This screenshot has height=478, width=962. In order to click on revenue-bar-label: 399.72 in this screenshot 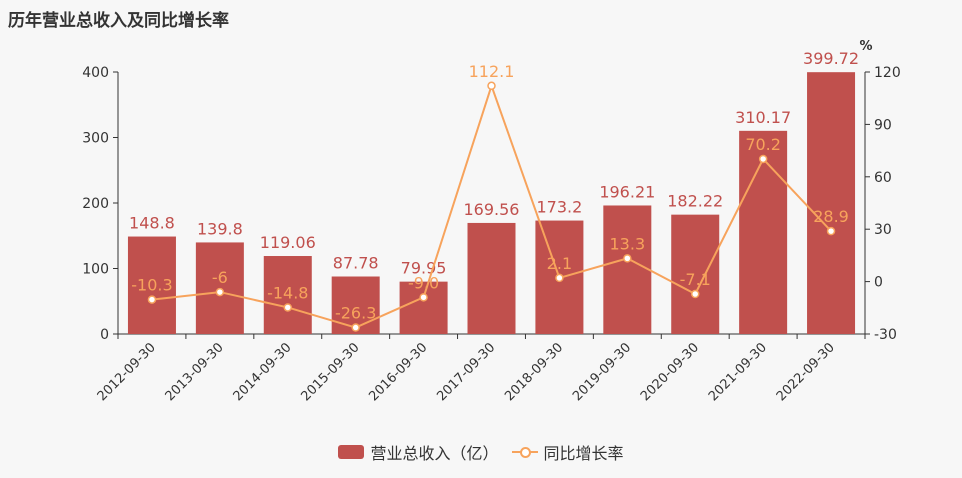, I will do `click(831, 58)`.